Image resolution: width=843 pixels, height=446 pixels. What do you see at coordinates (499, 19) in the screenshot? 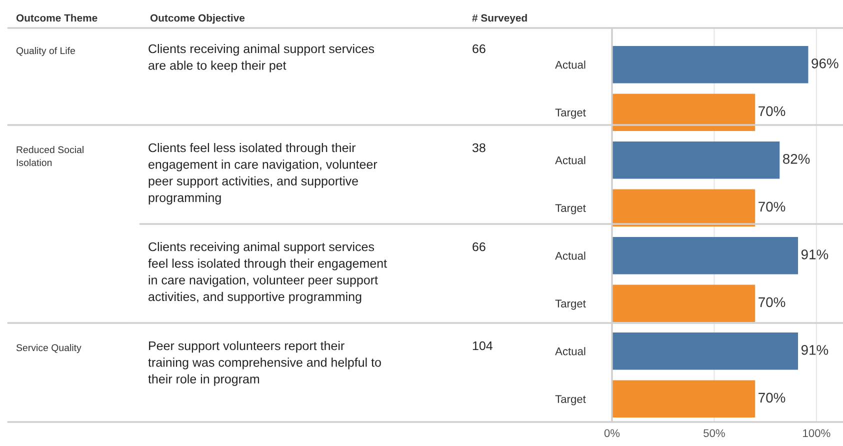
I see `text: # Surveyed` at bounding box center [499, 19].